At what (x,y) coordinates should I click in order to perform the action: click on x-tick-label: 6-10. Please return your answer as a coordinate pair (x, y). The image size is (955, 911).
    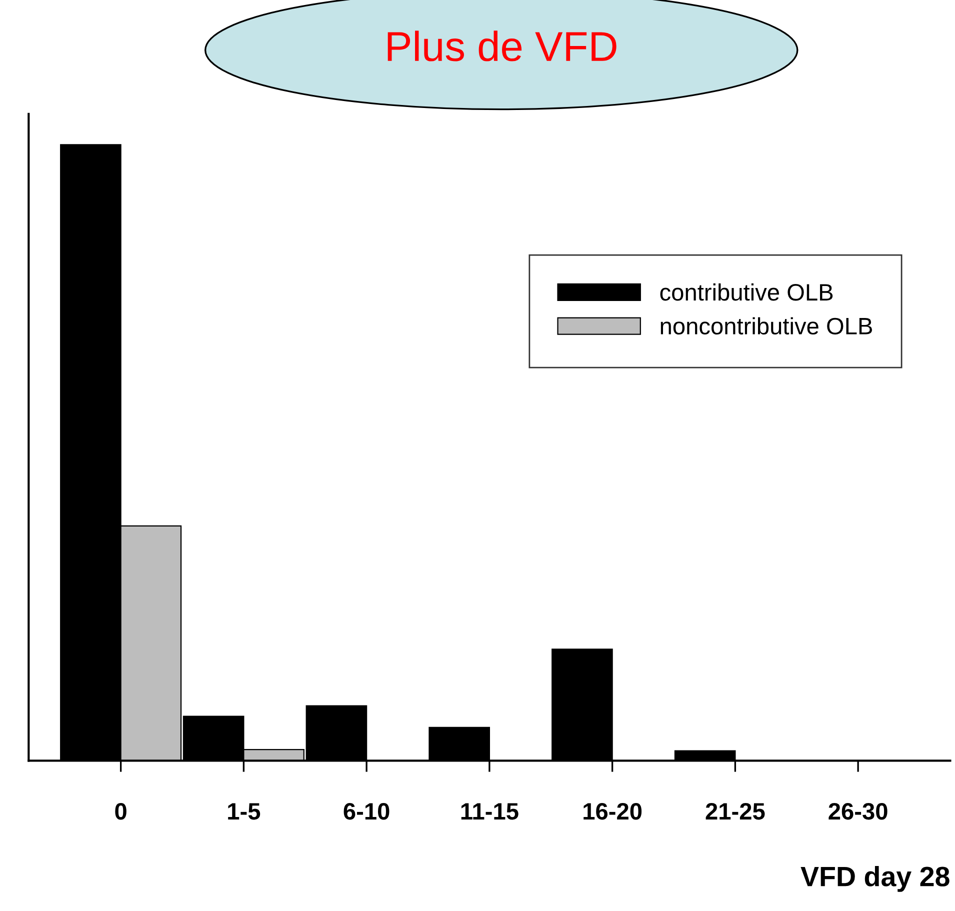
    Looking at the image, I should click on (367, 811).